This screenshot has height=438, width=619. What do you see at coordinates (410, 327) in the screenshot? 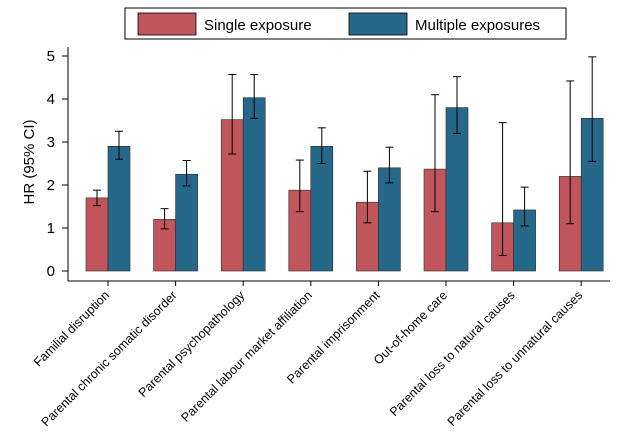
I see `x-tick-label-out-of-home-care: Out-of-home care` at bounding box center [410, 327].